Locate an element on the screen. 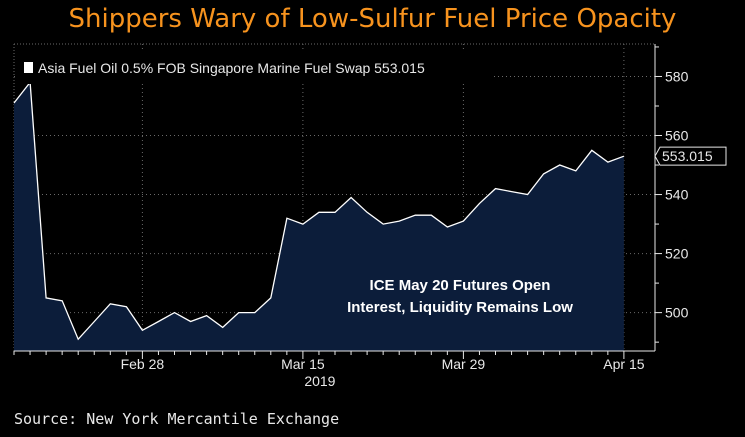 The image size is (745, 437). last-value-tag is located at coordinates (690, 156).